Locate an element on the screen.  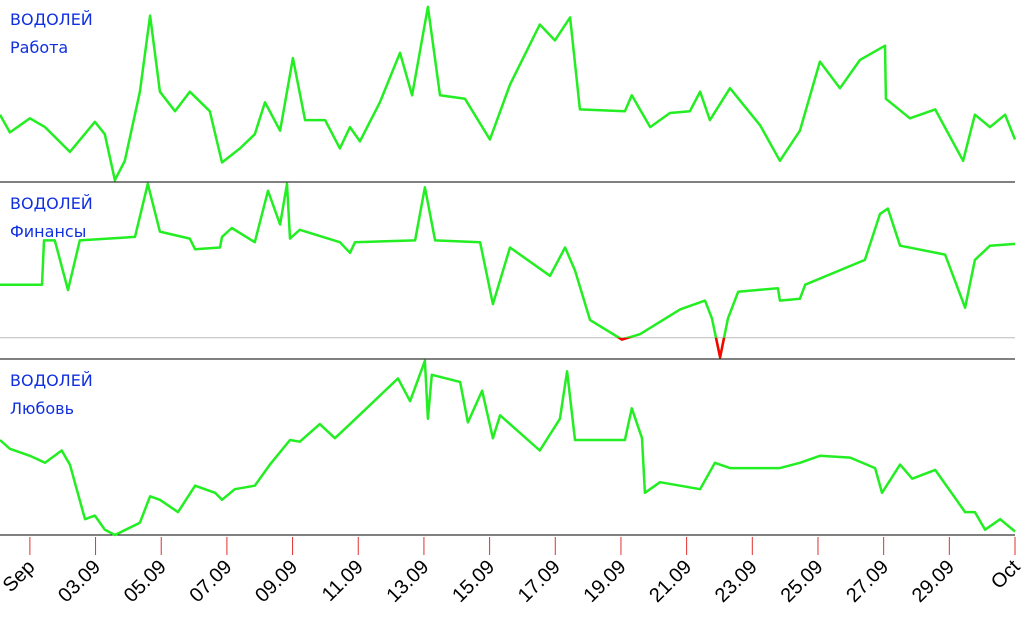
x-tick-label: 11.09 is located at coordinates (343, 581).